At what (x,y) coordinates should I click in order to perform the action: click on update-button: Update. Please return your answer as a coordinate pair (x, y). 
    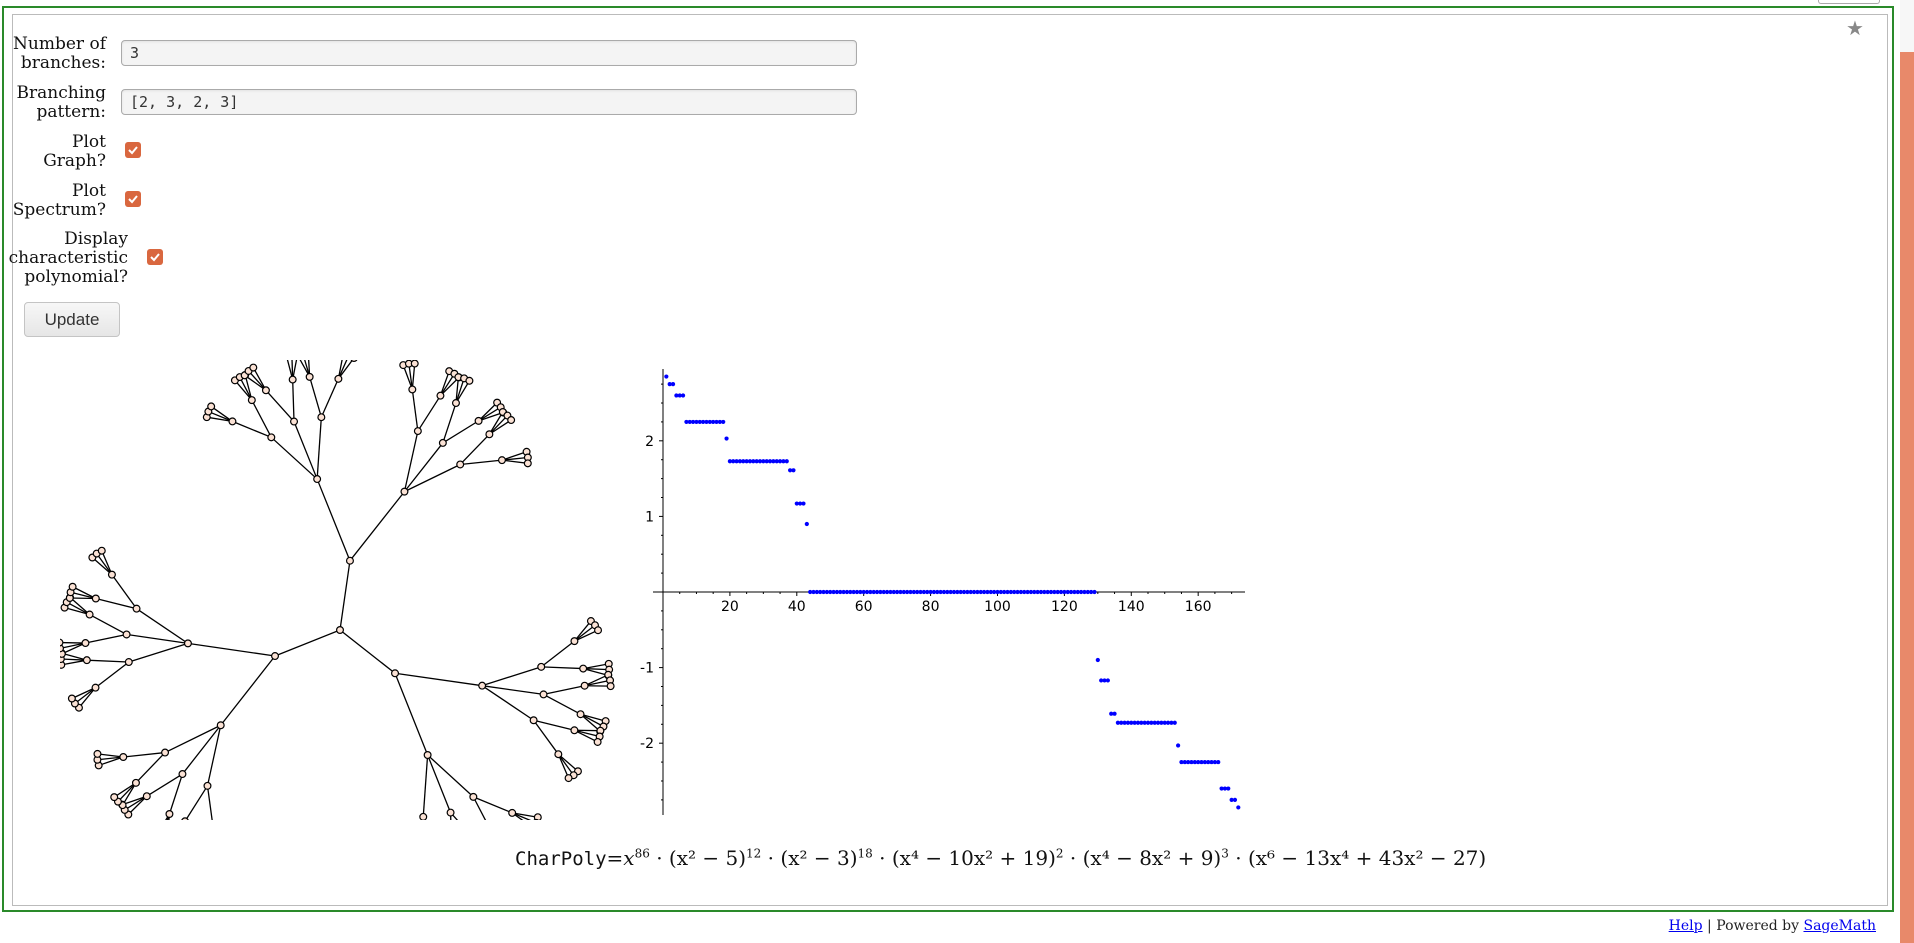
    Looking at the image, I should click on (72, 319).